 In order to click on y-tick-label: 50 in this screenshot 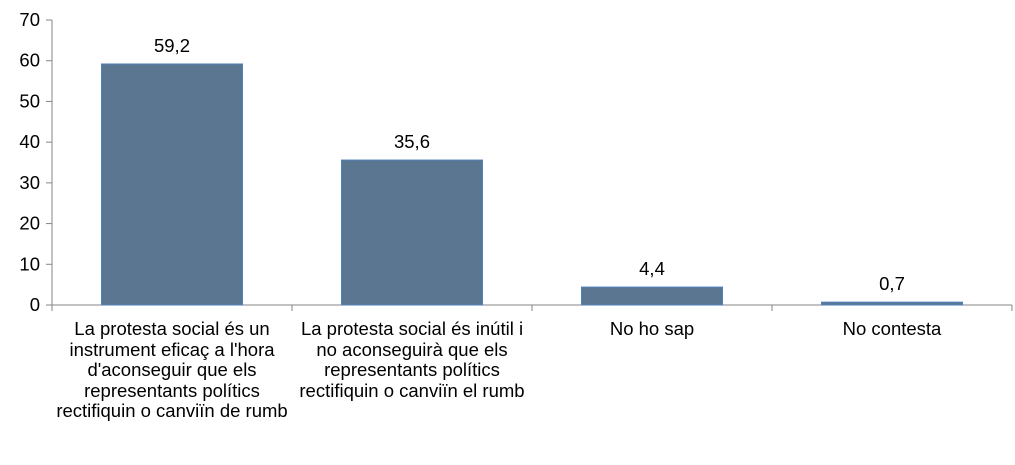, I will do `click(29, 100)`.